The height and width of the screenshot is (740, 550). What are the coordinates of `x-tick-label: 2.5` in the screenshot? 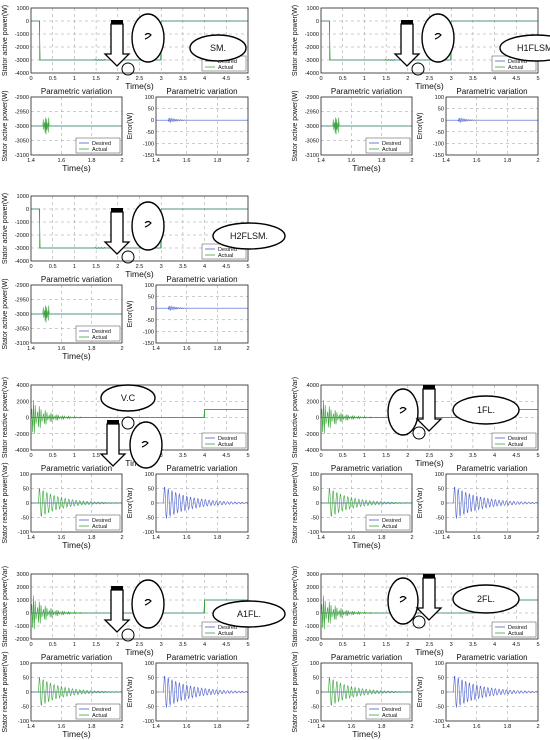 It's located at (140, 645).